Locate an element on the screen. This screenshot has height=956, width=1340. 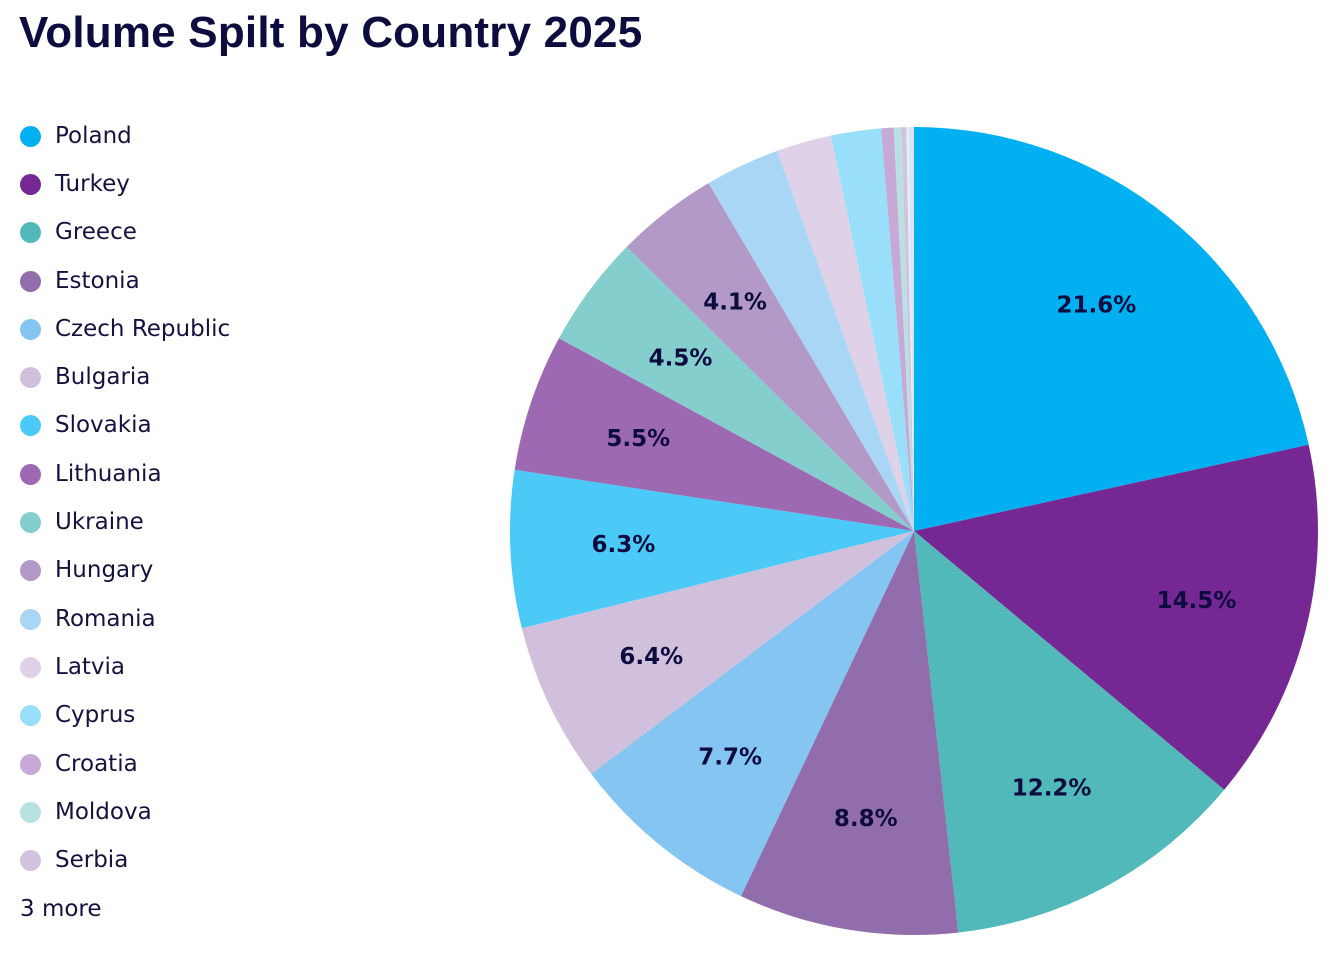
legend-item: Estonia is located at coordinates (125, 281).